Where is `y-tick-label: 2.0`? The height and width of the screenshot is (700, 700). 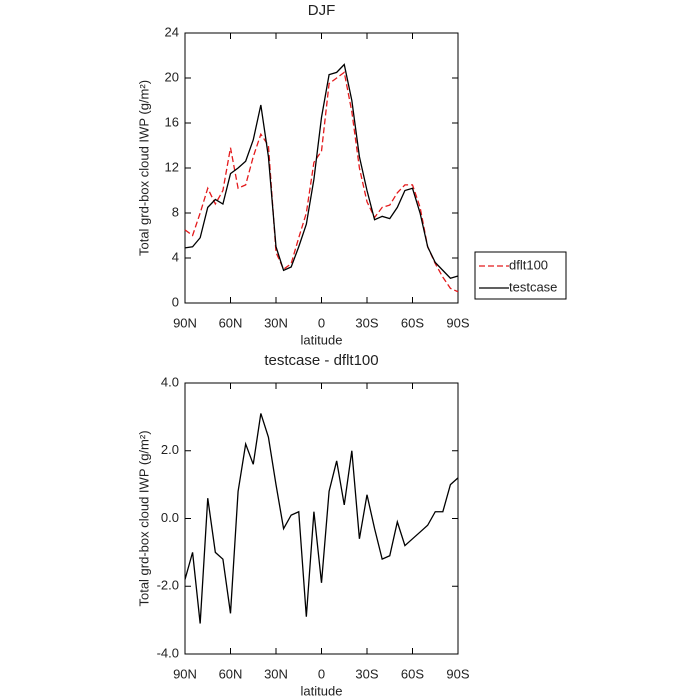 y-tick-label: 2.0 is located at coordinates (170, 449).